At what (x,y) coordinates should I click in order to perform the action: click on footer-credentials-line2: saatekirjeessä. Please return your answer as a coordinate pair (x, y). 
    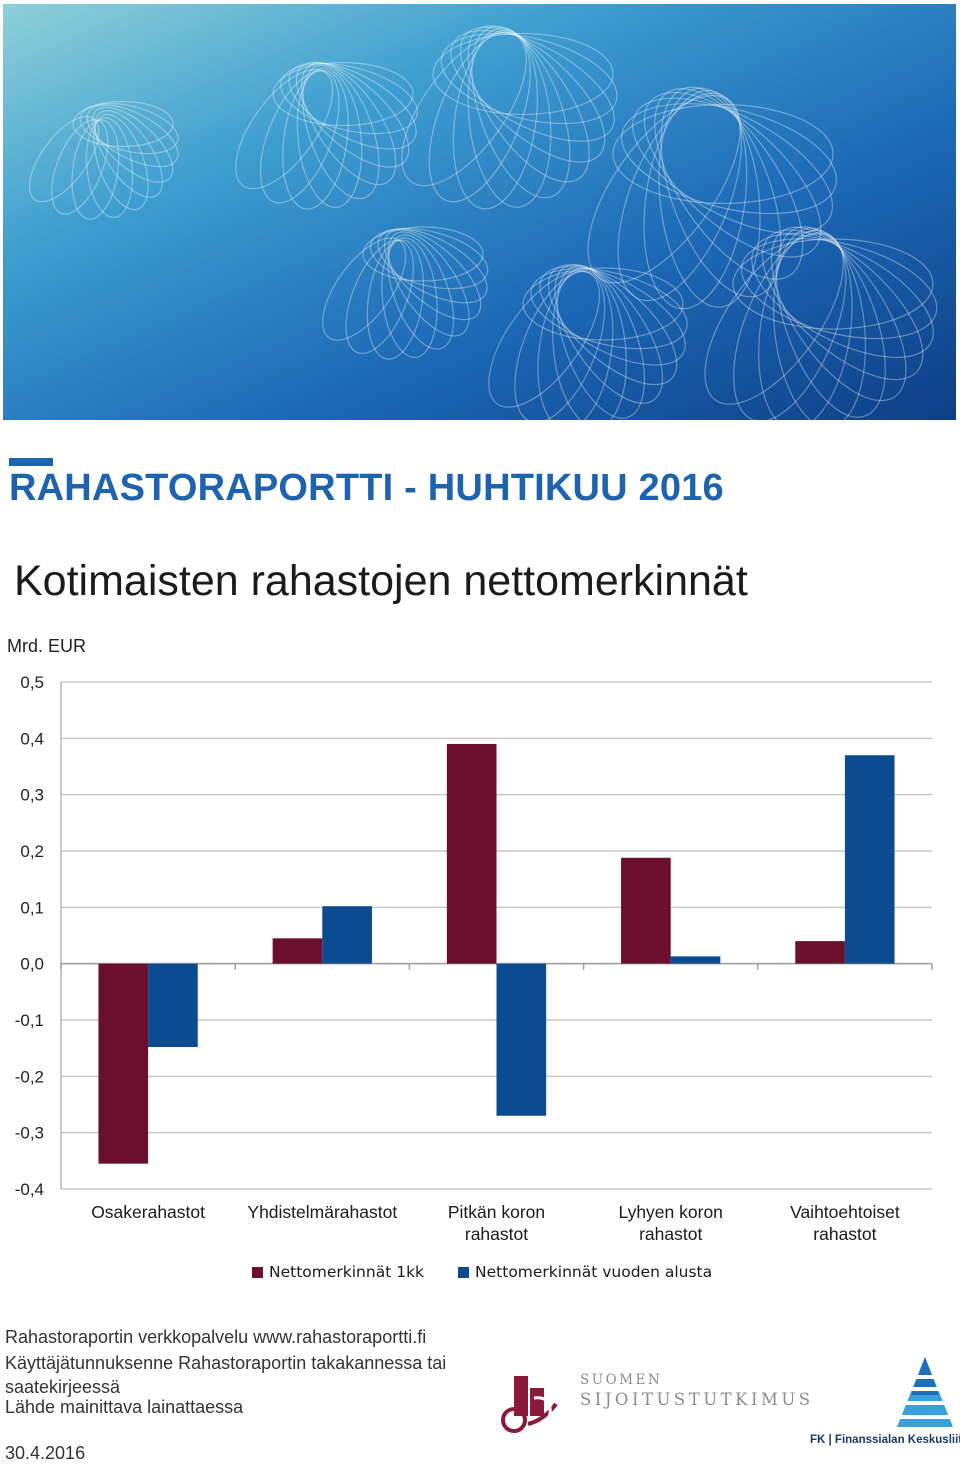
    Looking at the image, I should click on (63, 1387).